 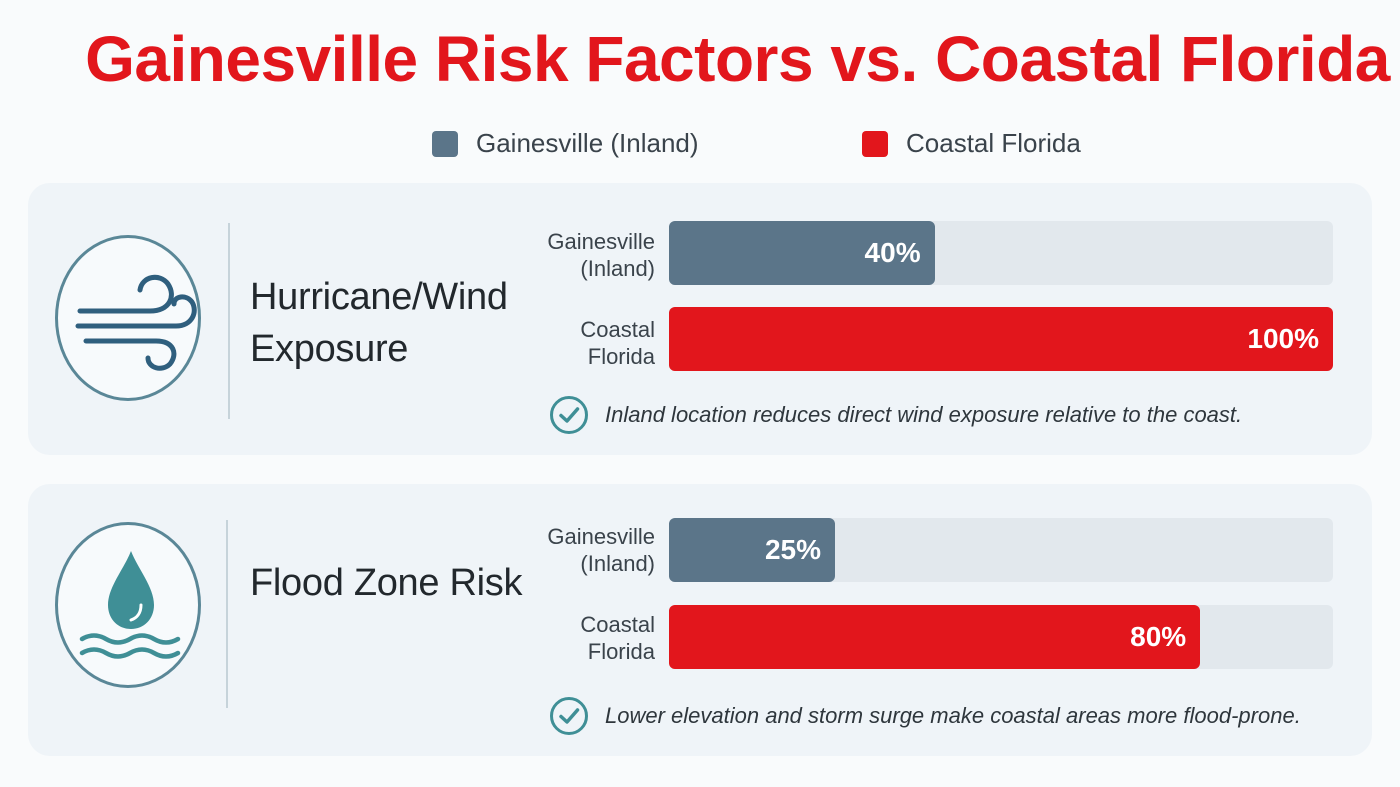 I want to click on legend-item-coastal: Coastal Florida, so click(x=971, y=143).